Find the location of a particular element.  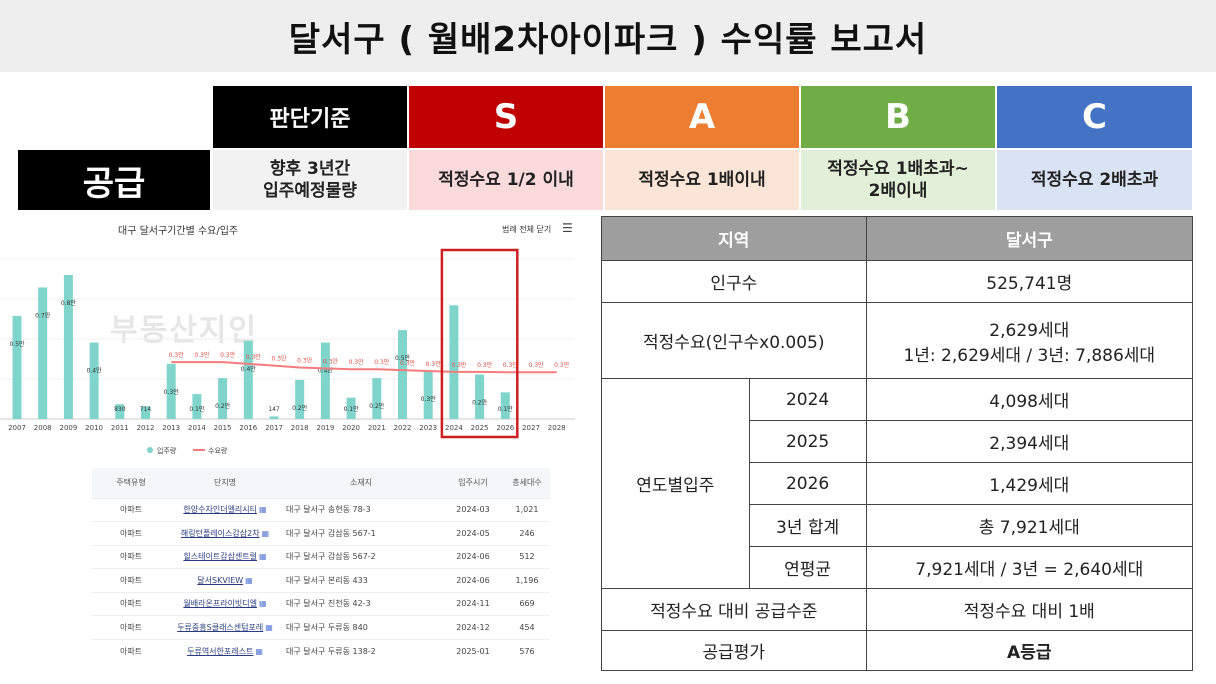

x-tick-2011: 2011 is located at coordinates (120, 428).